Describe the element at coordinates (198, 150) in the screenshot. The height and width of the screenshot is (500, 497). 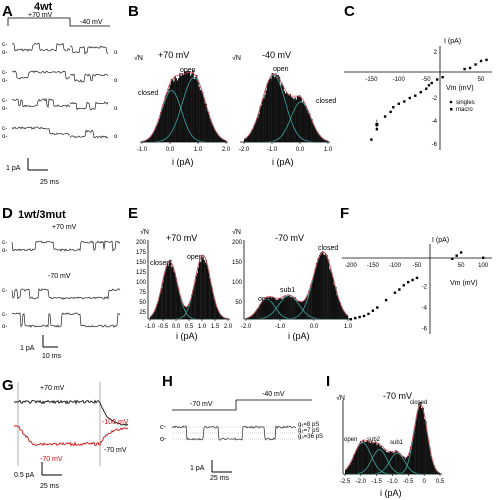
I see `panel-b-left-tick-label: 1.0` at that location.